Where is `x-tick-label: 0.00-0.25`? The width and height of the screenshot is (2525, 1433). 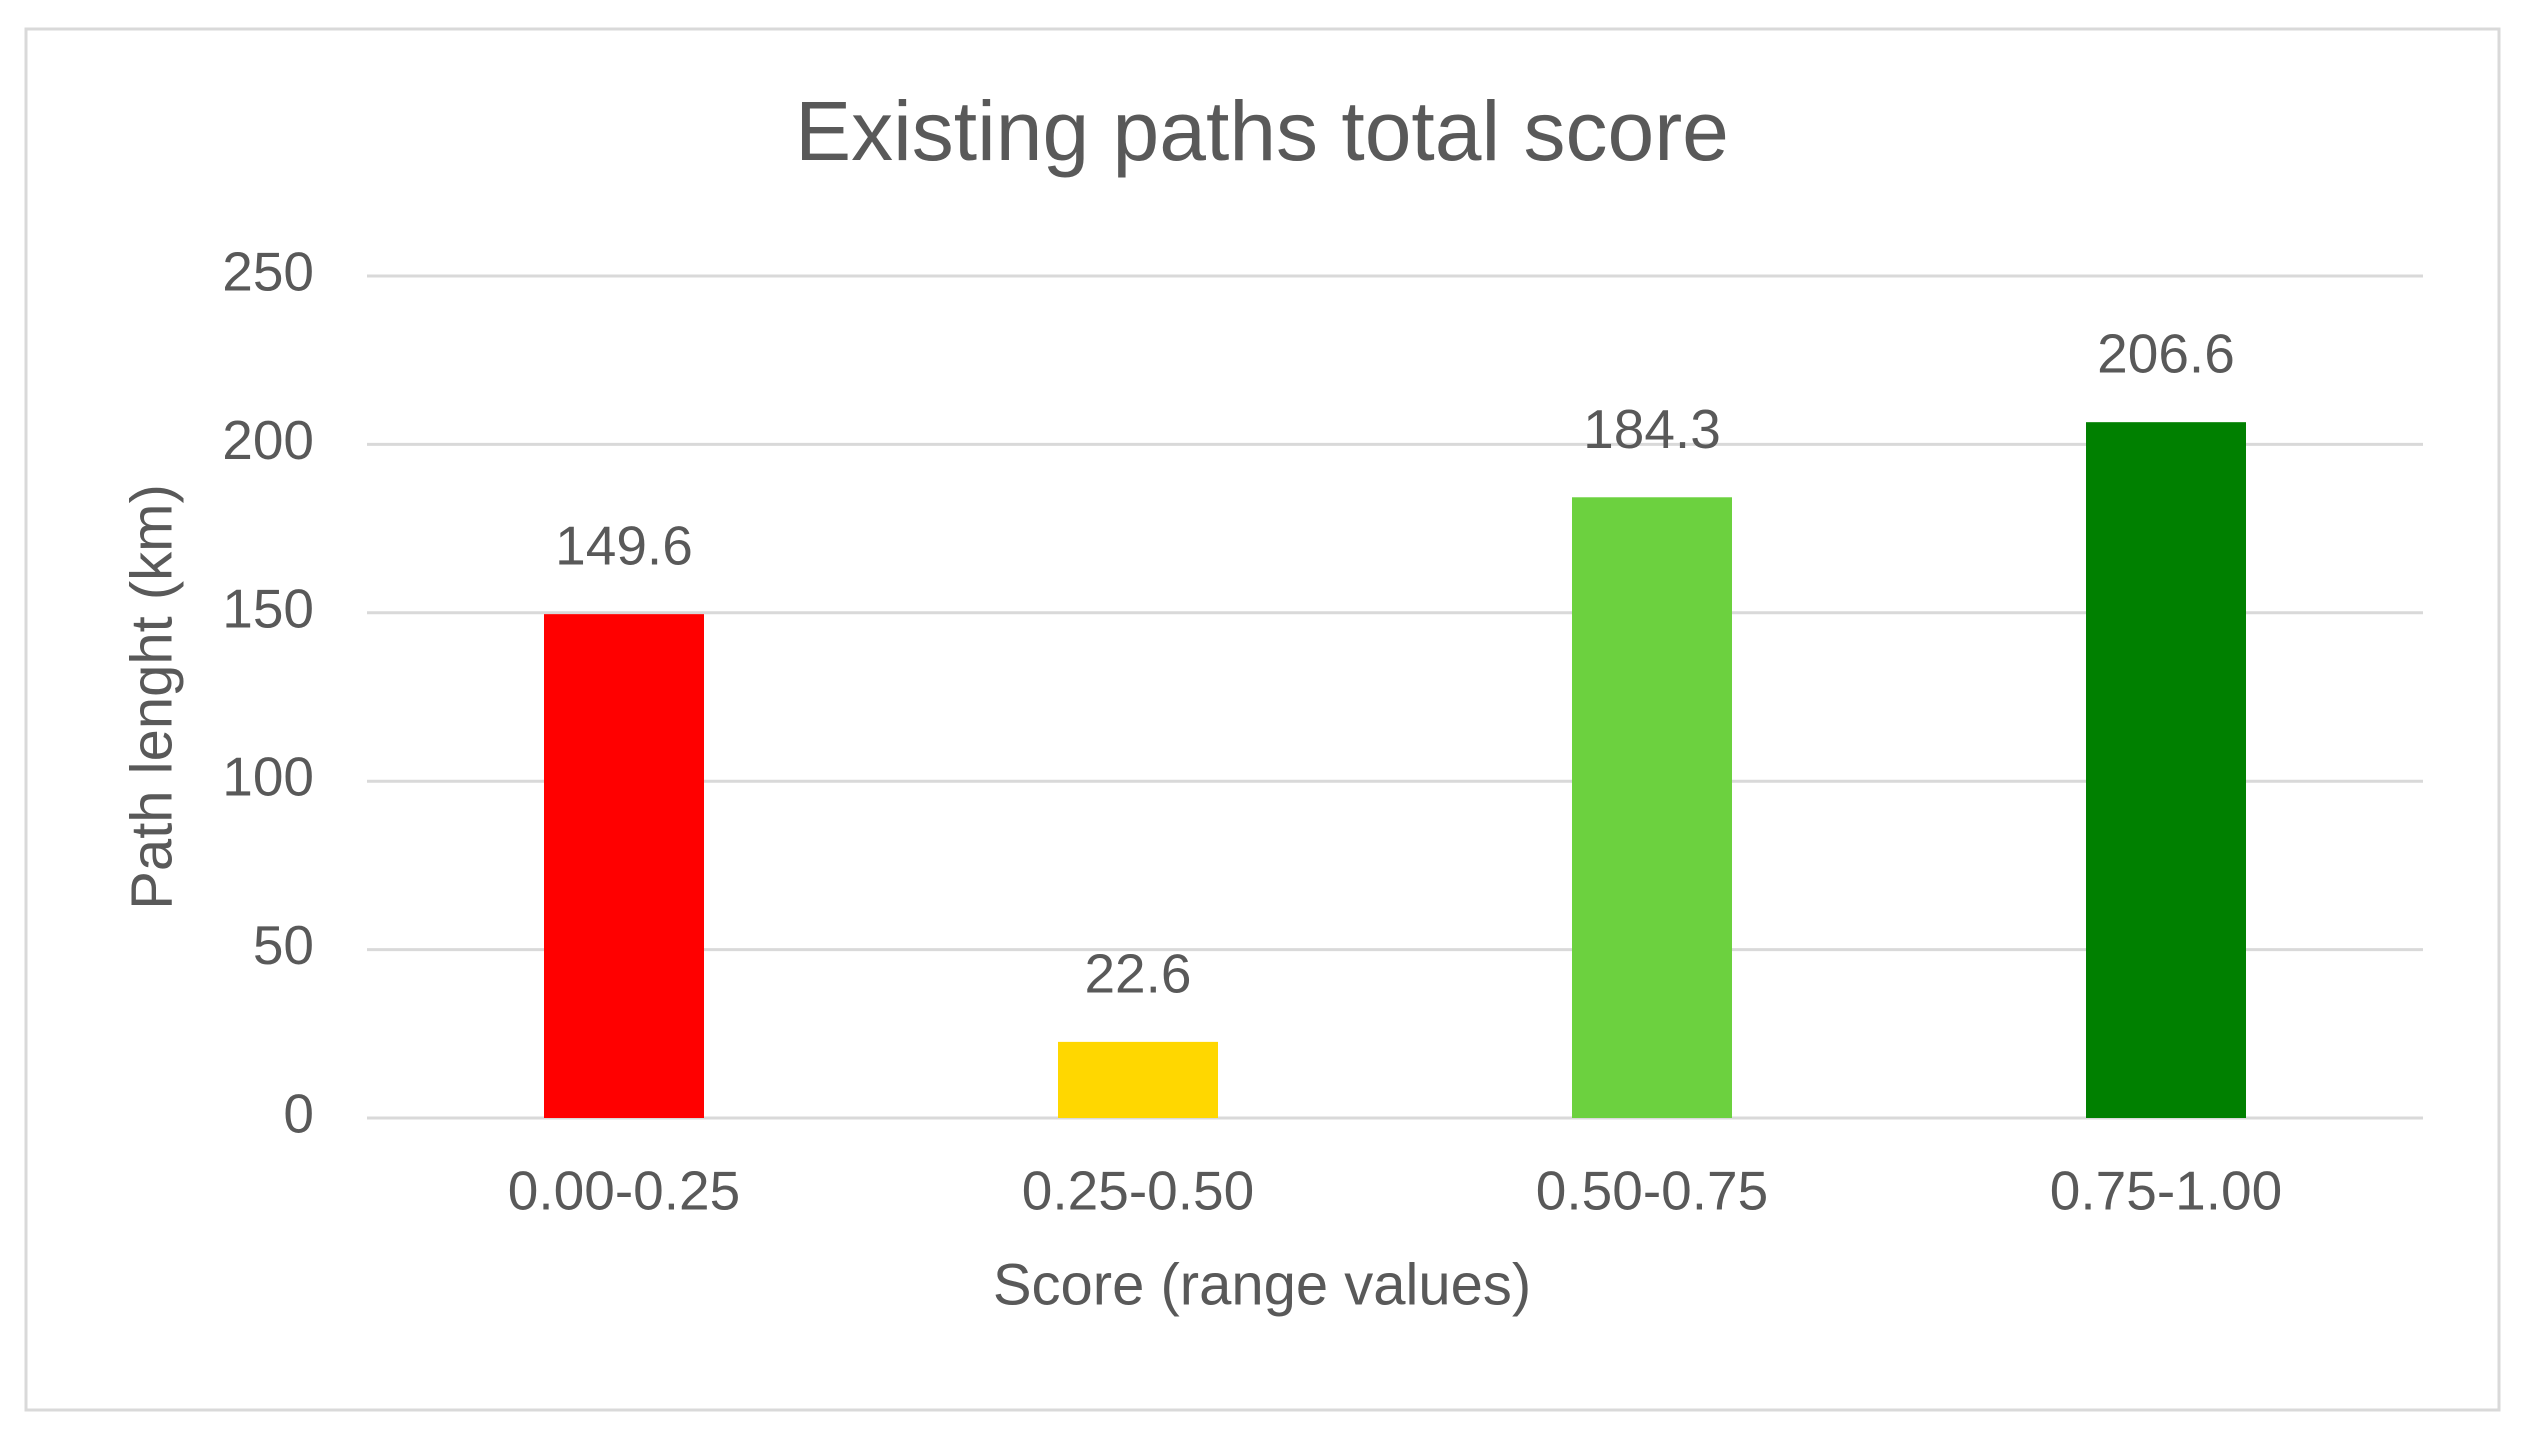
x-tick-label: 0.00-0.25 is located at coordinates (624, 1191).